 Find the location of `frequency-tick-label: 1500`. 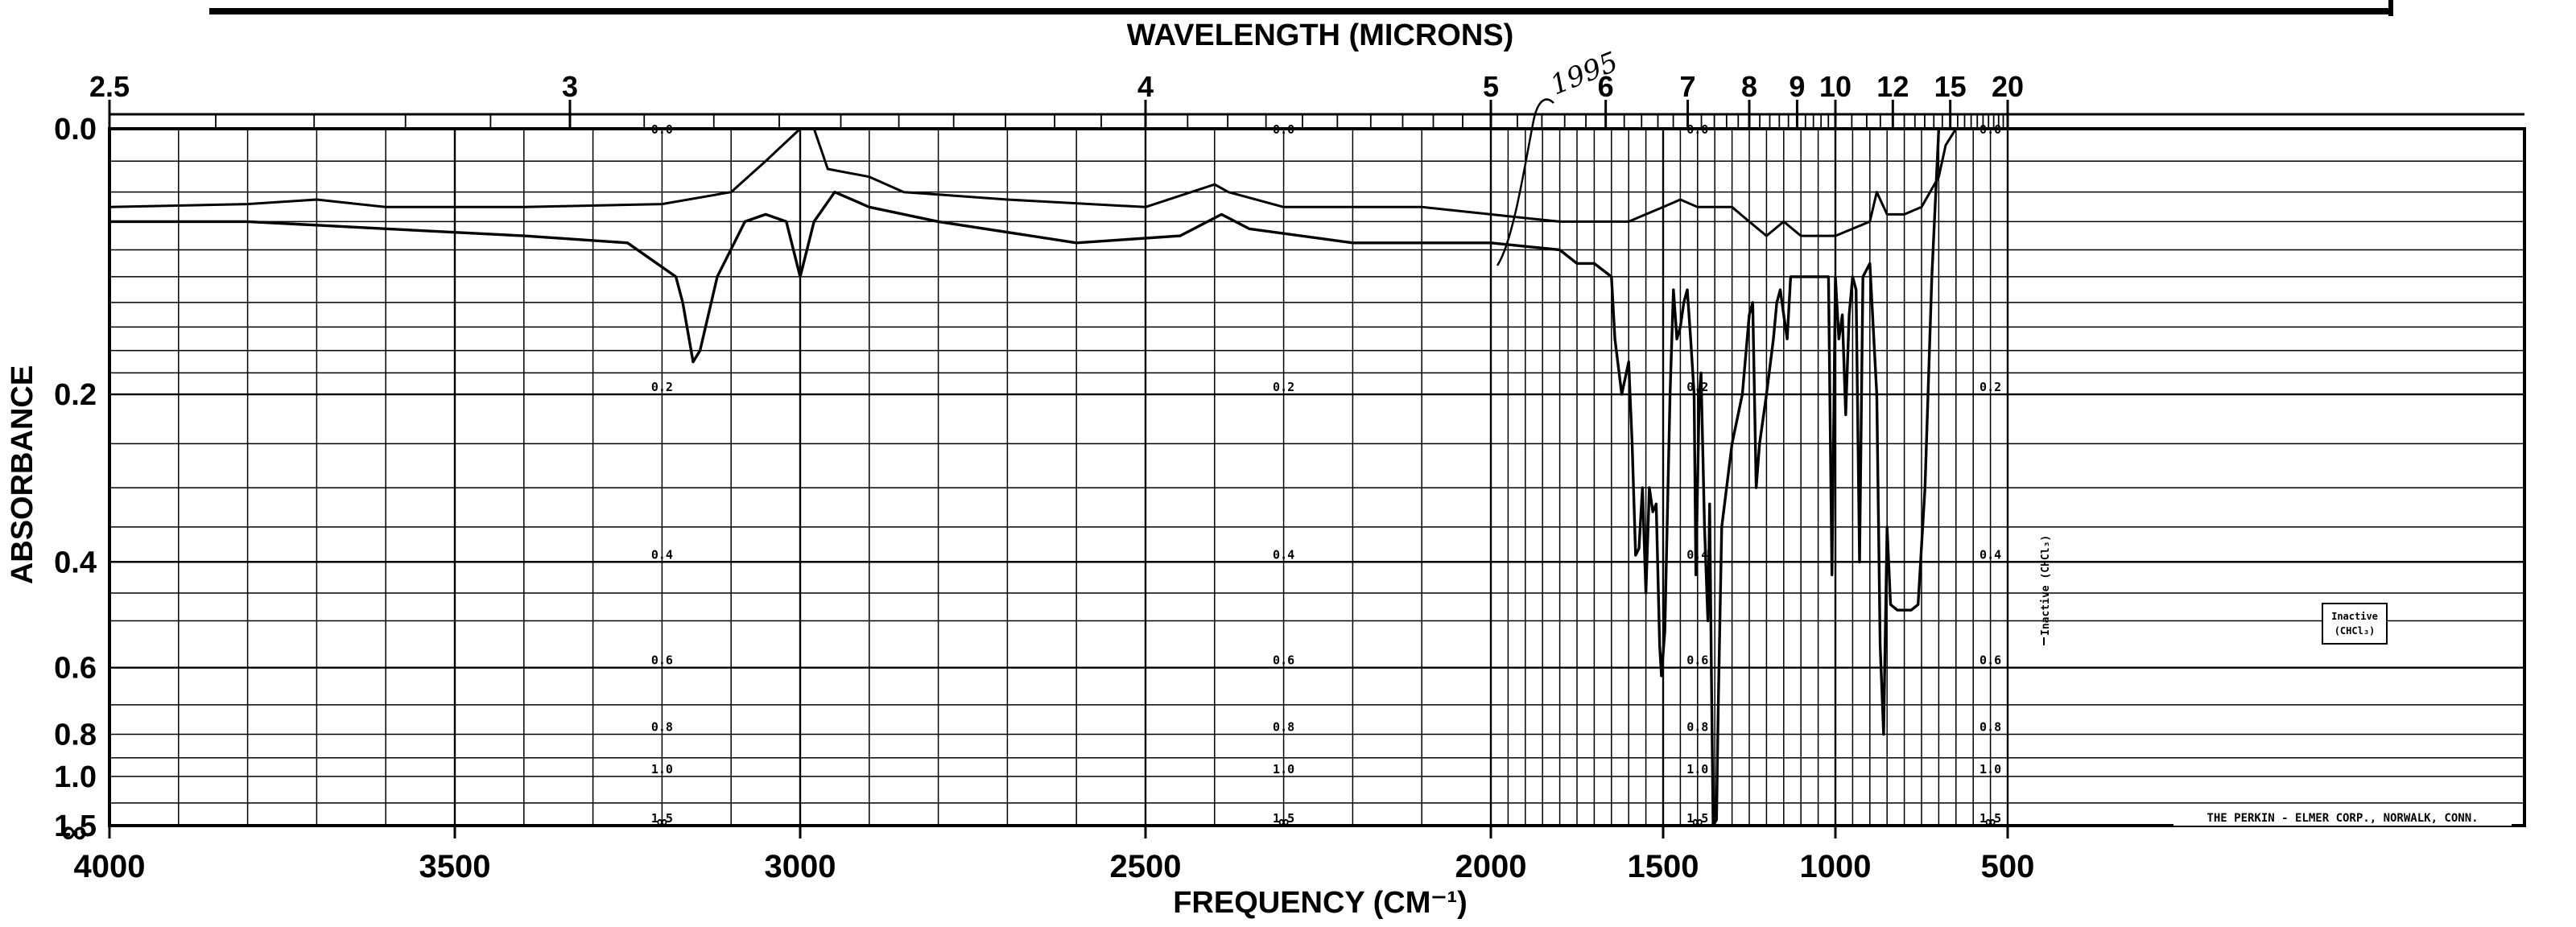

frequency-tick-label: 1500 is located at coordinates (1663, 866).